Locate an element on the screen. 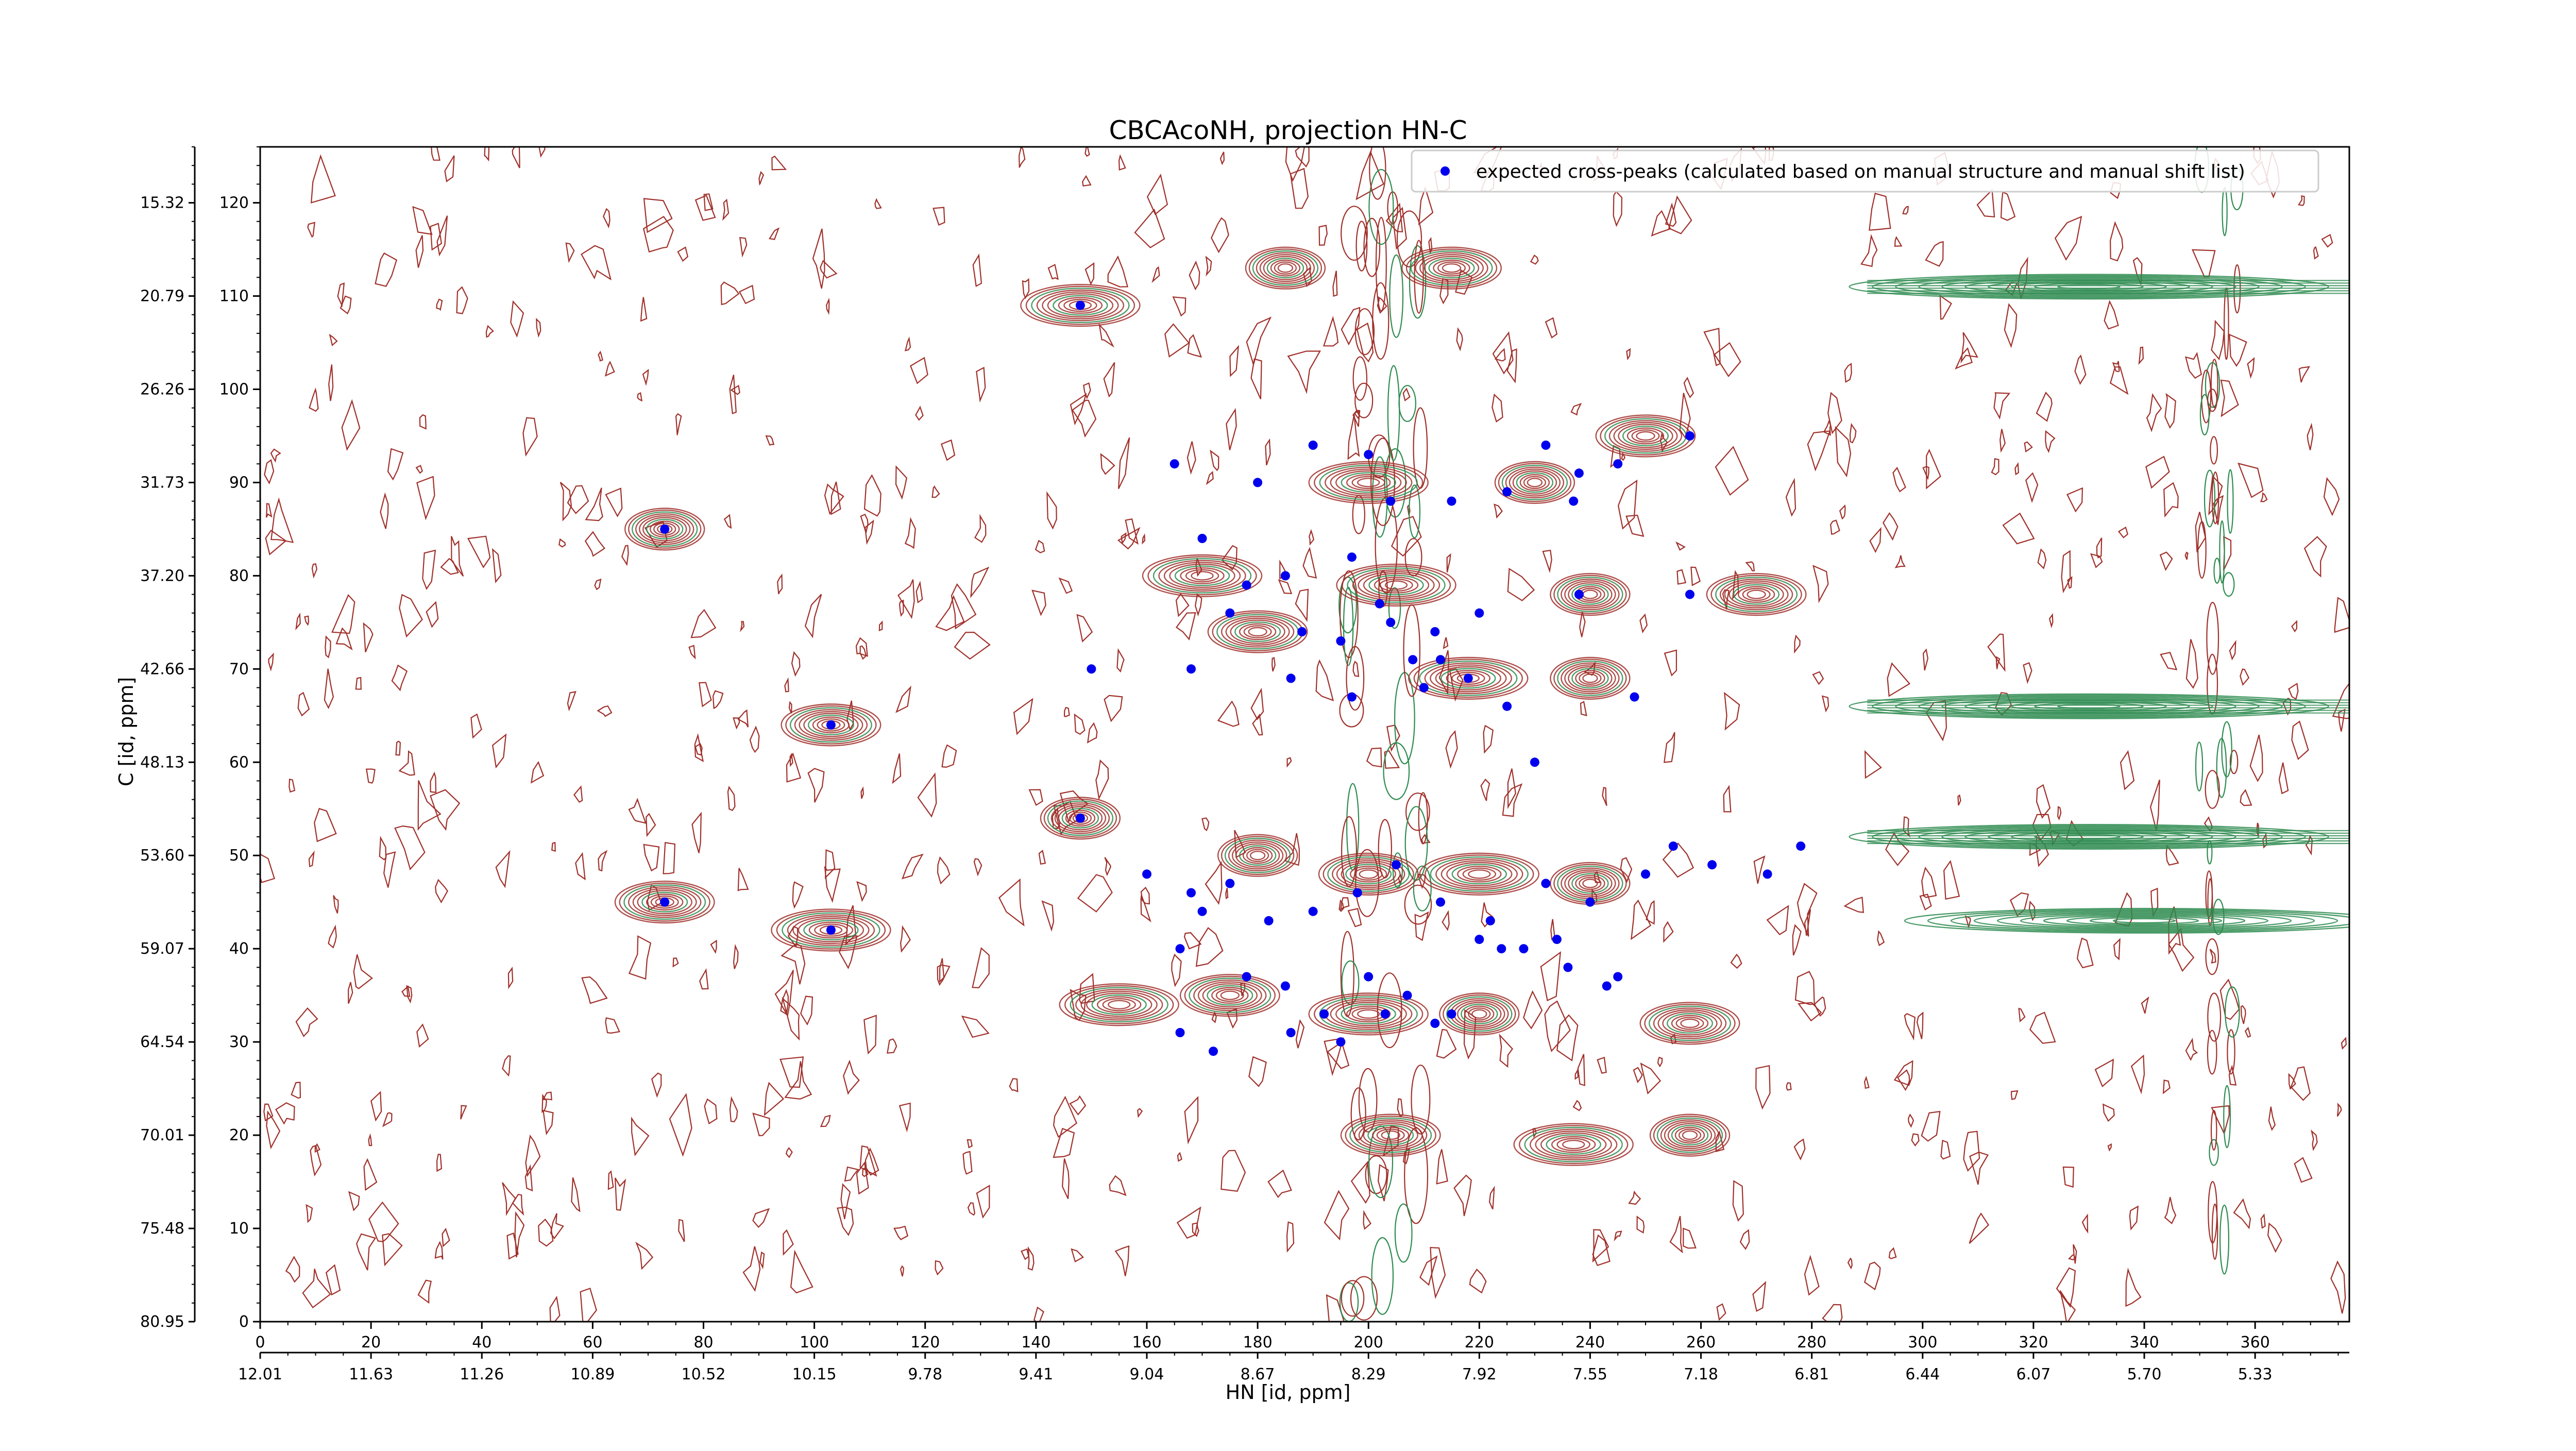 The width and height of the screenshot is (2576, 1451). y-tick-label: 100 is located at coordinates (234, 389).